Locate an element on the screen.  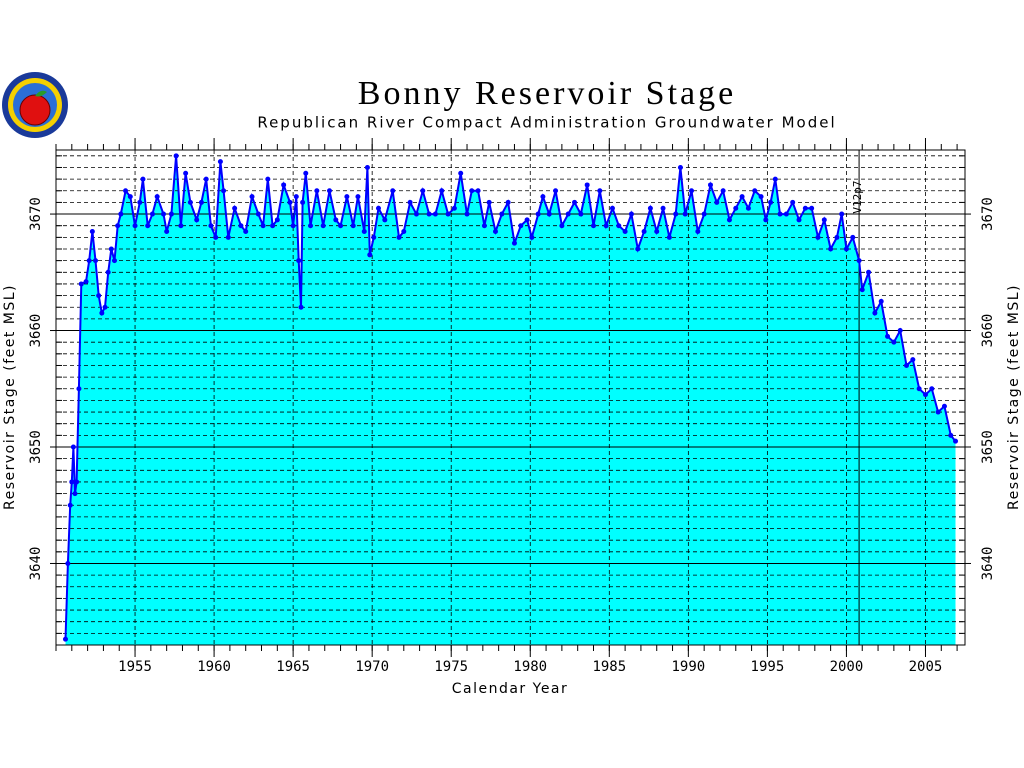
y-tick-label: 3650 is located at coordinates (36, 447).